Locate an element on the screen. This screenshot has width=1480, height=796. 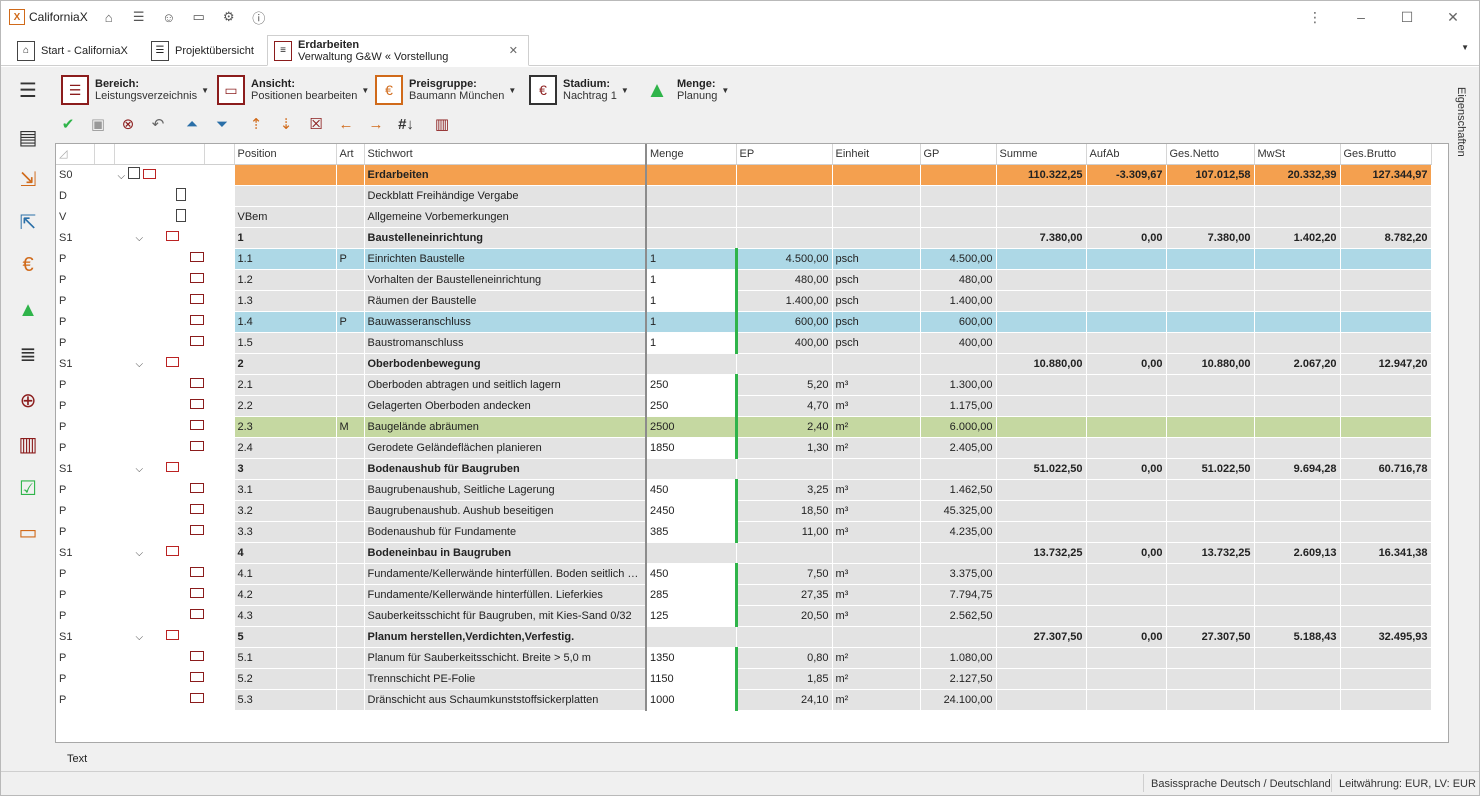
position-cell: 4.3 is located at coordinates (285, 616).